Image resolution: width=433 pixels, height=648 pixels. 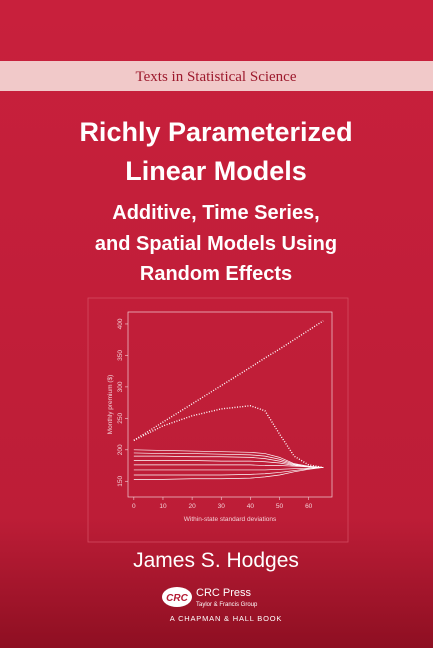 I want to click on x-tick-label: 40, so click(x=251, y=506).